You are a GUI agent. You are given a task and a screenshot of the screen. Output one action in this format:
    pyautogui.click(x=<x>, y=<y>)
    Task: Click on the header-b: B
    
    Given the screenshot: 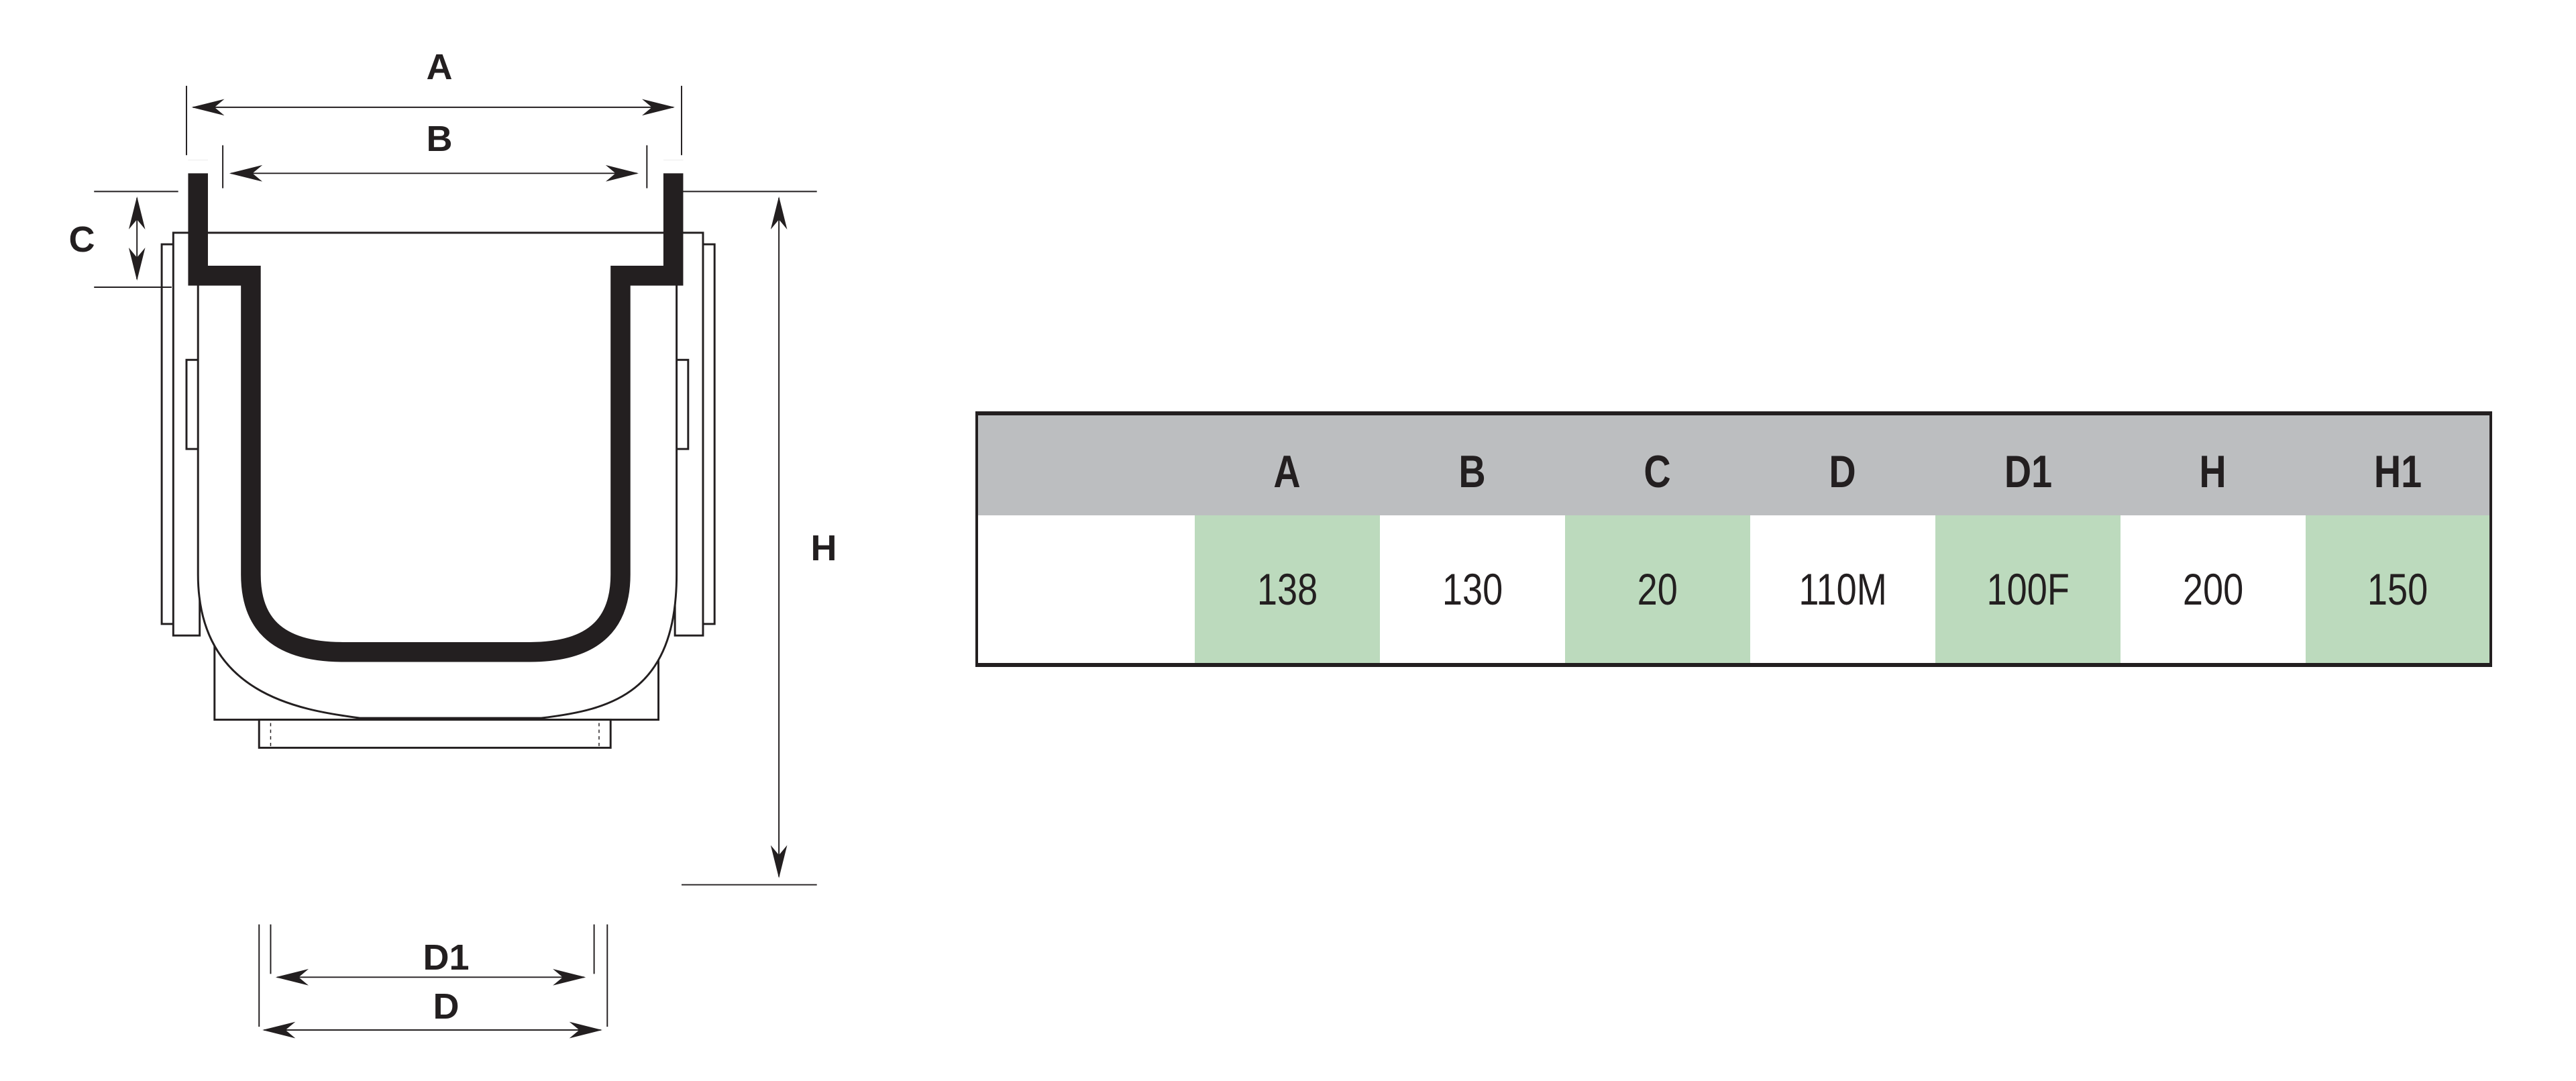 What is the action you would take?
    pyautogui.click(x=1472, y=464)
    